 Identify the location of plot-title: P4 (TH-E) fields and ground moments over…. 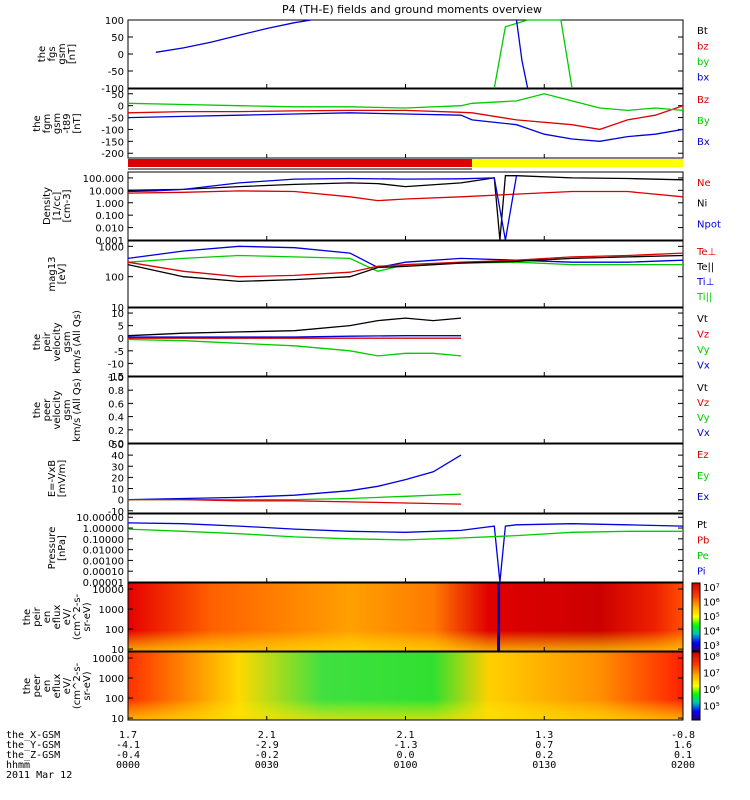
(412, 9).